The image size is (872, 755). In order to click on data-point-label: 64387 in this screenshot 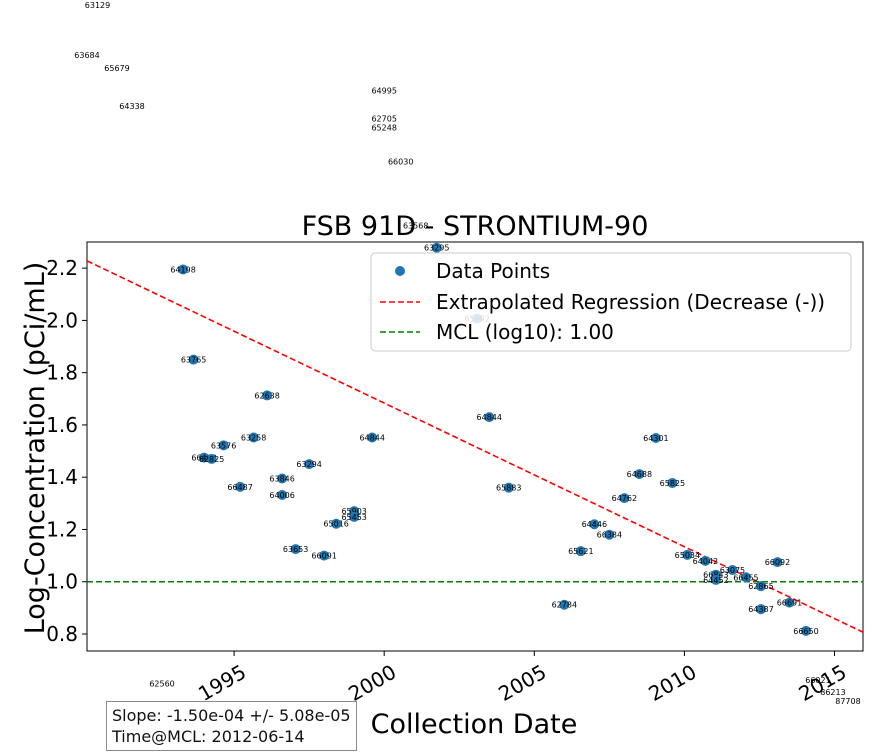, I will do `click(760, 609)`.